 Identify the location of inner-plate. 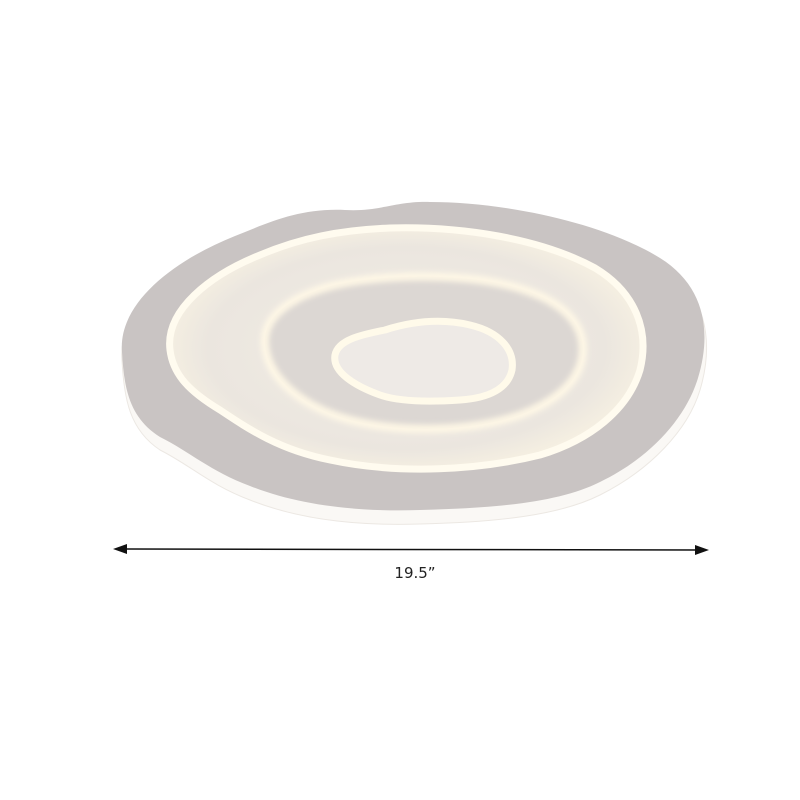
(423, 361).